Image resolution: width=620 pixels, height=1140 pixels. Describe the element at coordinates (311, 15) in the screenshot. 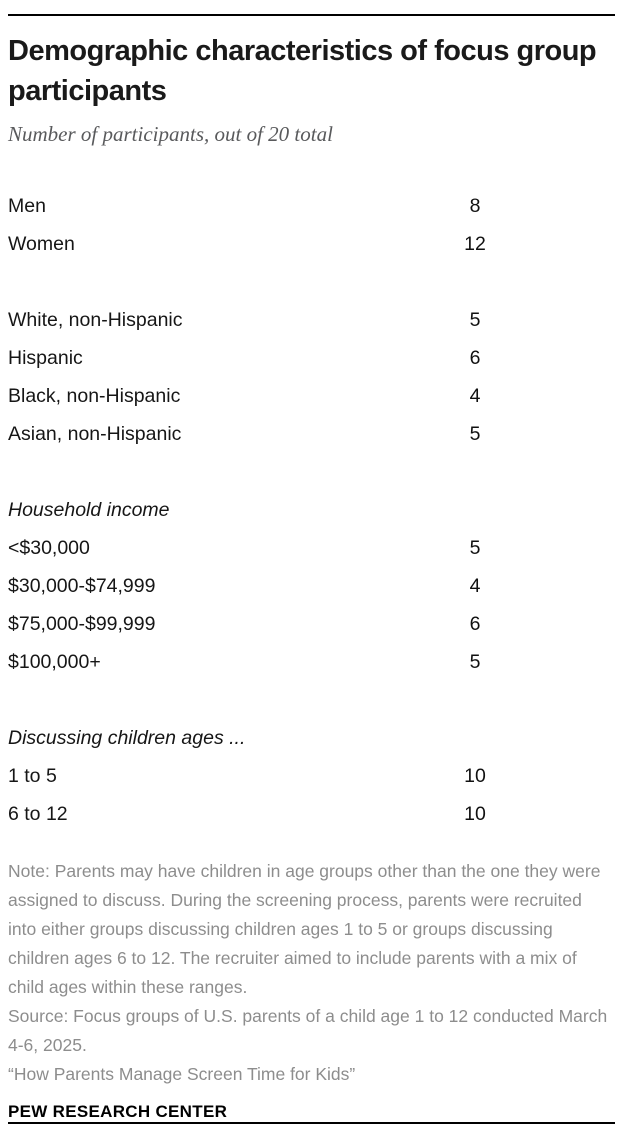

I see `top-divider` at that location.